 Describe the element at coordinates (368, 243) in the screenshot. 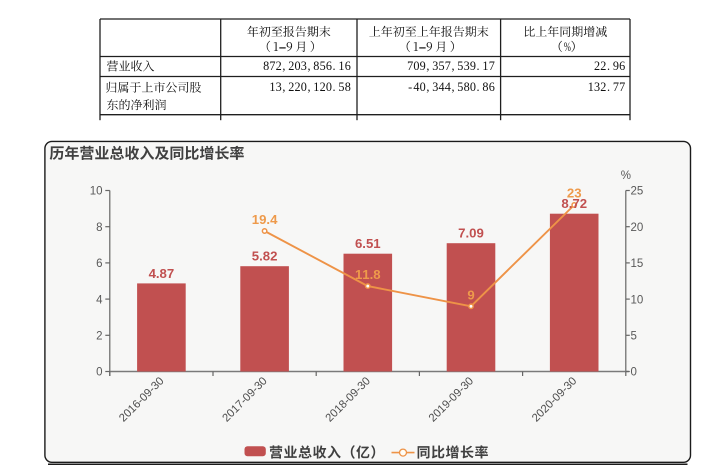

I see `svg-text: 6.51` at that location.